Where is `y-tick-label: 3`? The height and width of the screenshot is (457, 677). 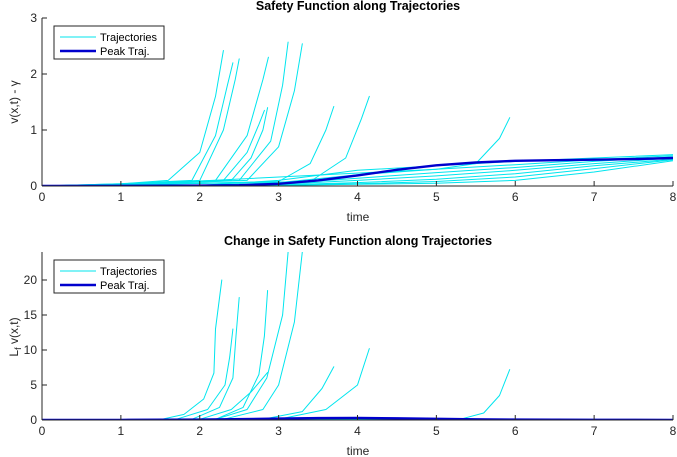
y-tick-label: 3 is located at coordinates (33, 18).